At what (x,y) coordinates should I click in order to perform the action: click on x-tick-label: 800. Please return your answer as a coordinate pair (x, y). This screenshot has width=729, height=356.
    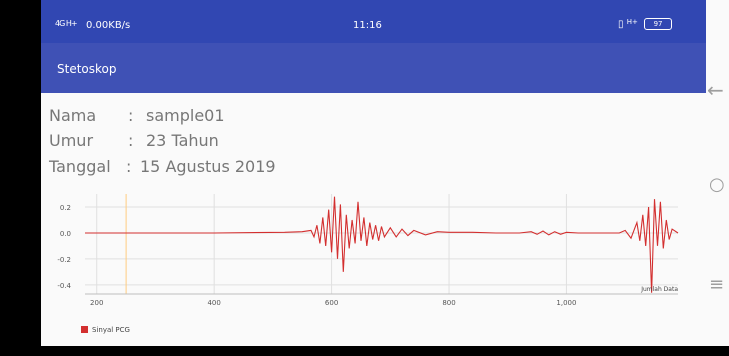
    Looking at the image, I should click on (448, 303).